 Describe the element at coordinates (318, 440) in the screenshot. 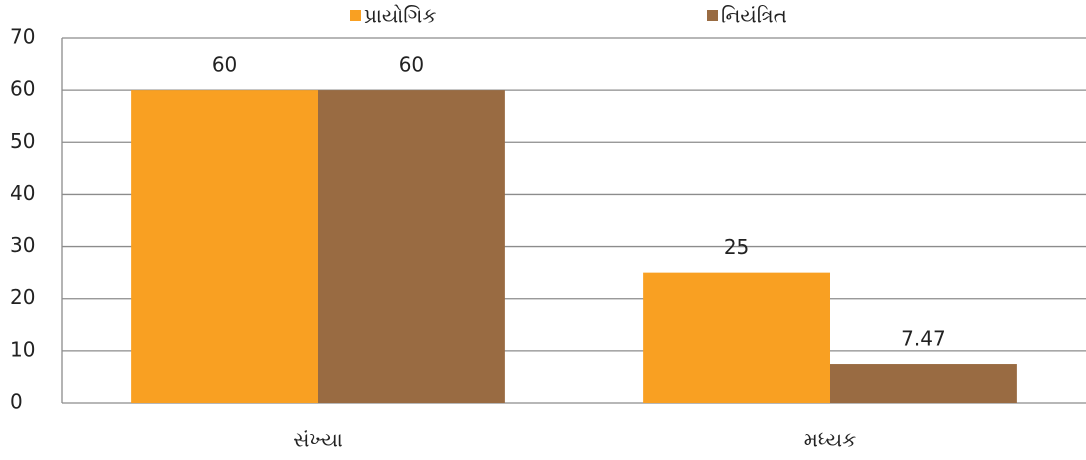

I see `x-tick-label: સંખ્યા` at that location.